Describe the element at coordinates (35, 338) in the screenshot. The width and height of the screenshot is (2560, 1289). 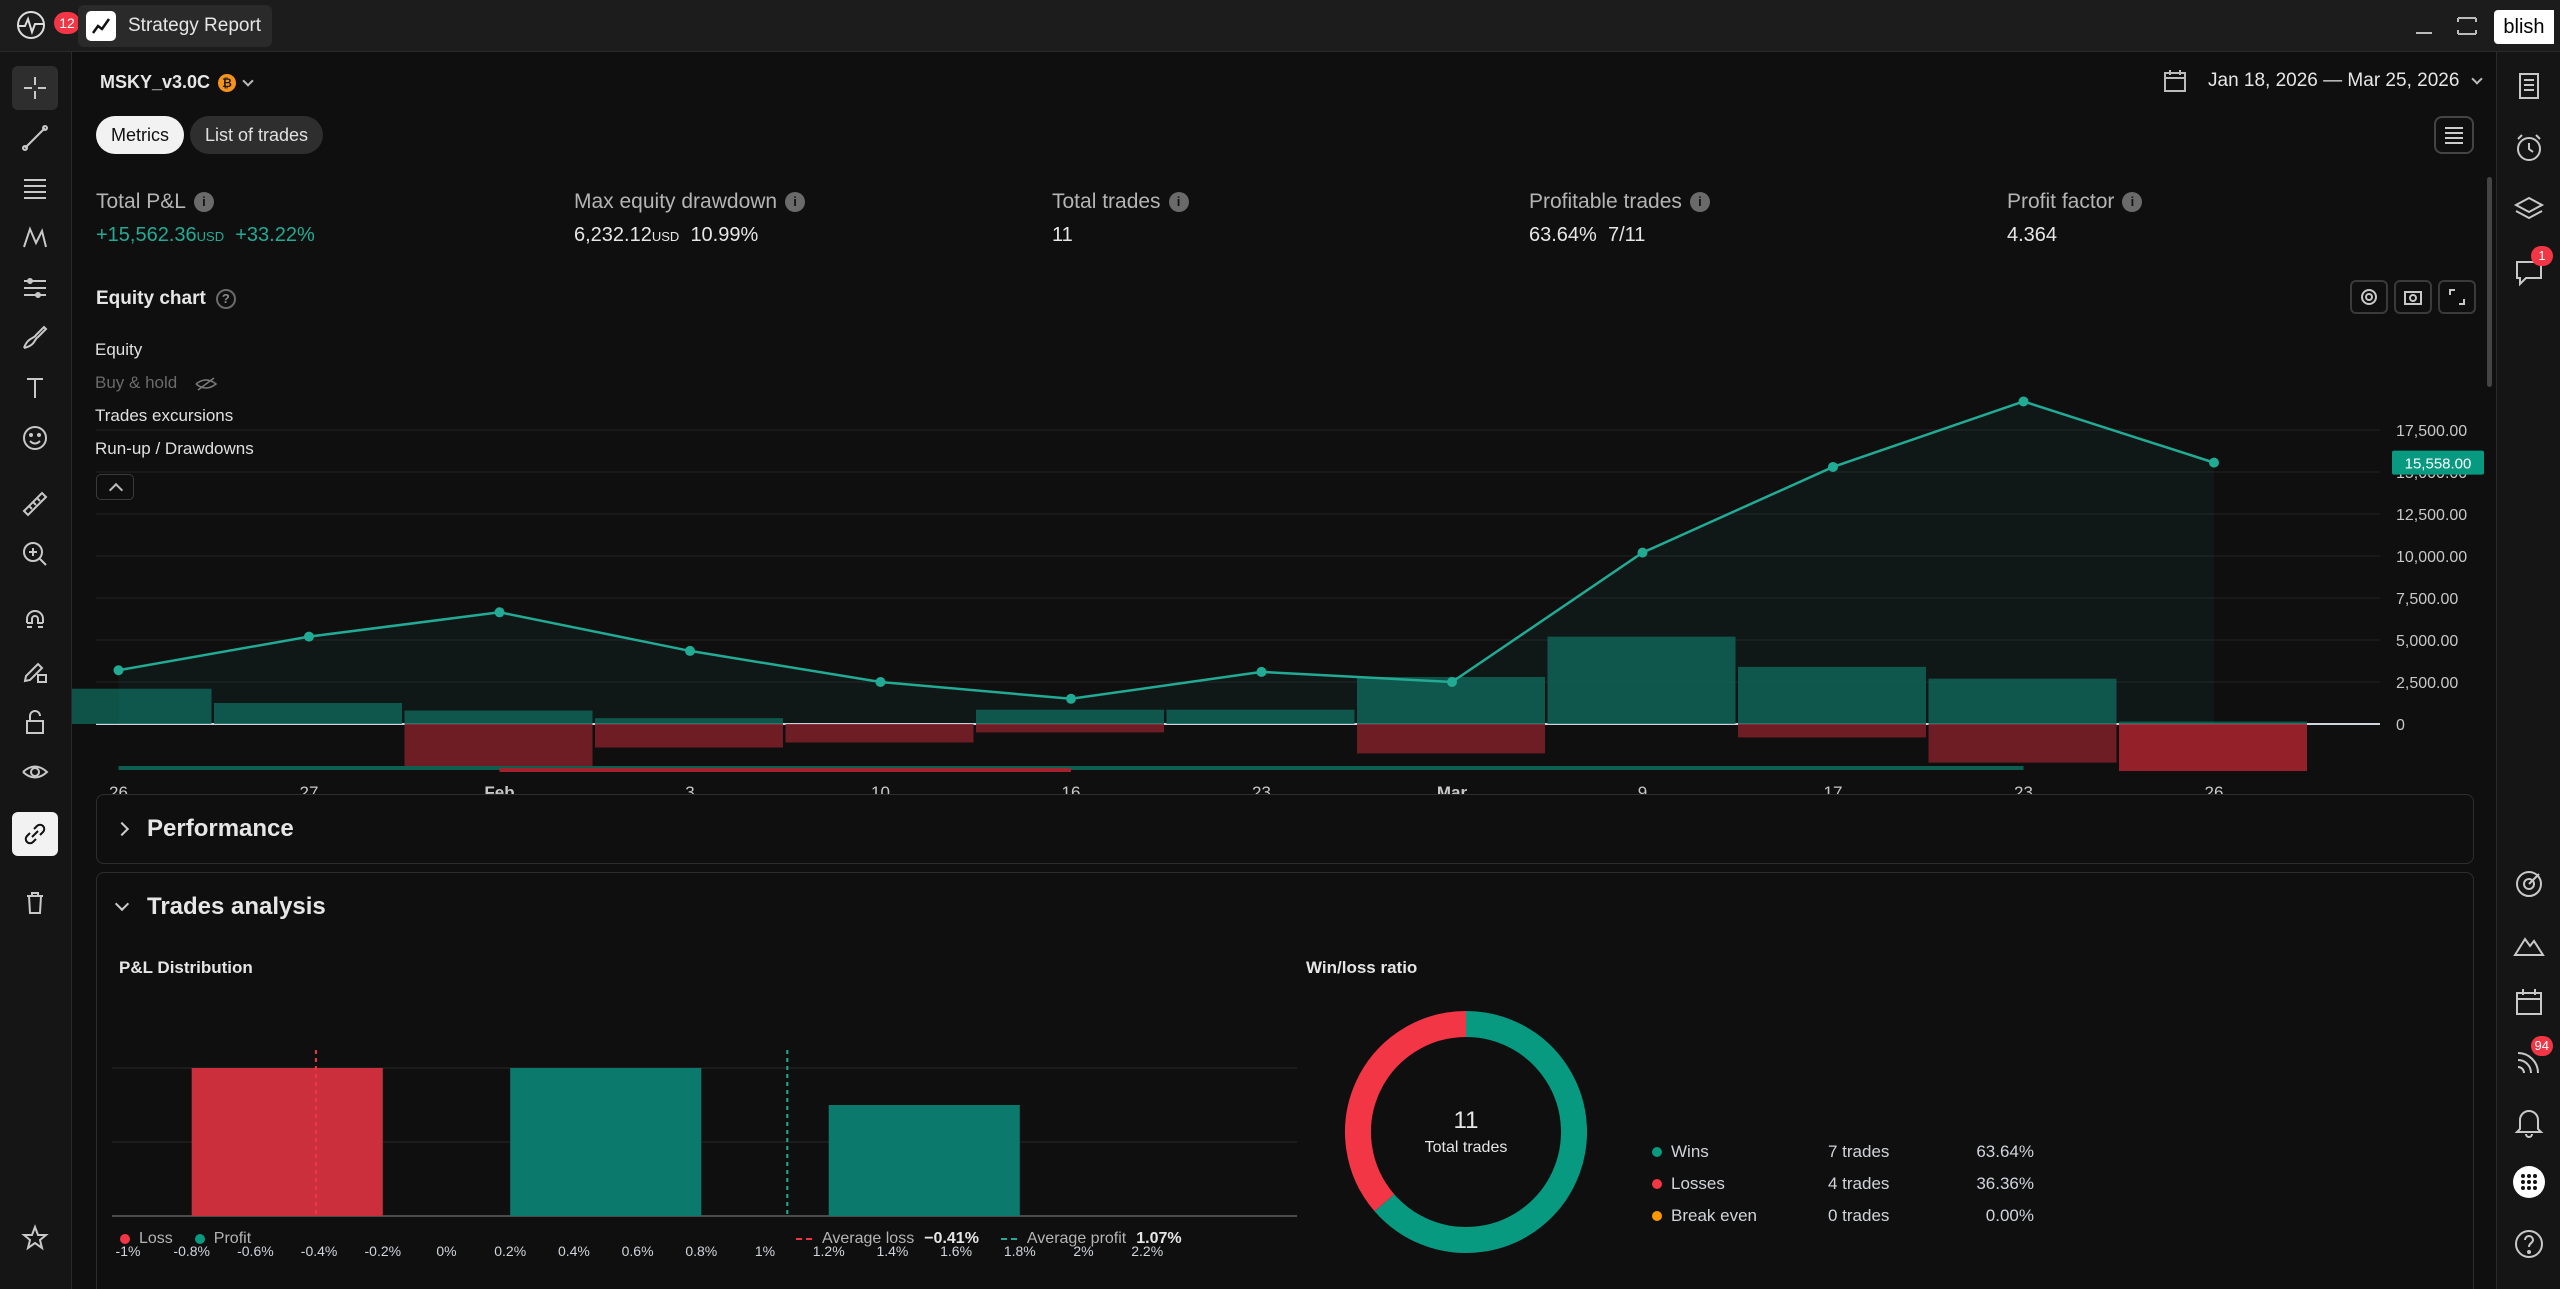
I see `brush-tool` at that location.